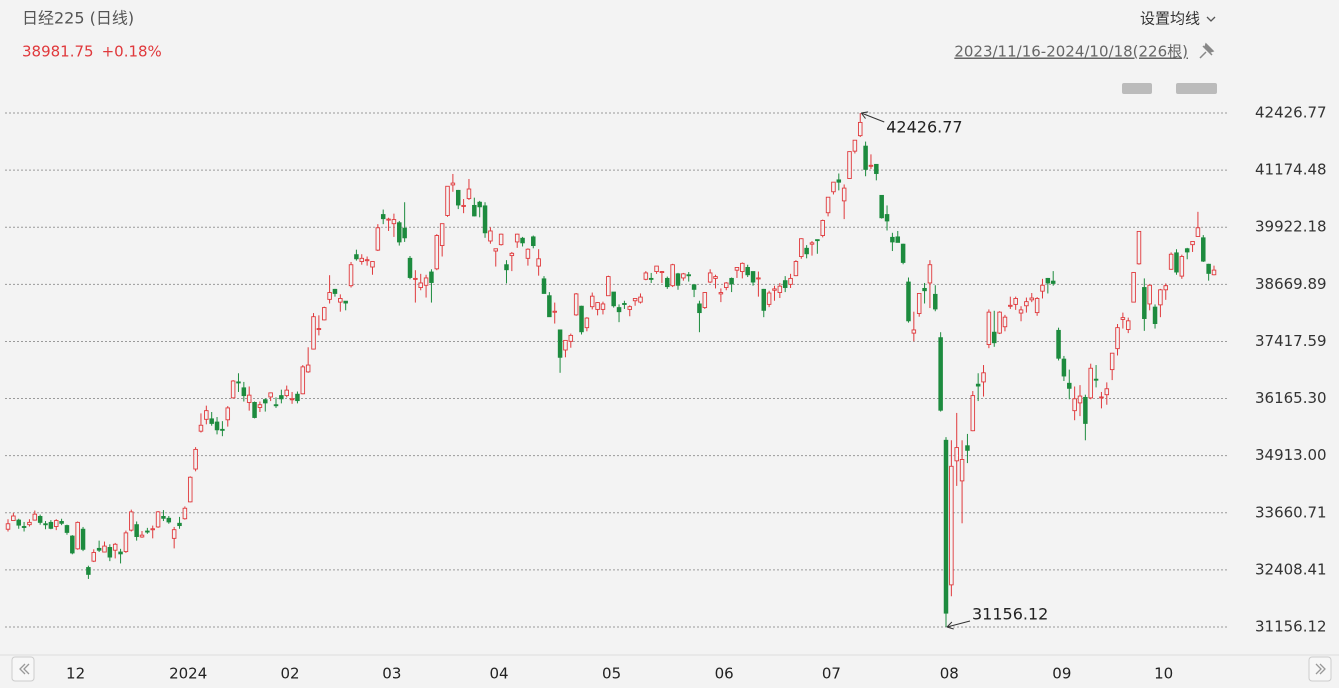 The image size is (1339, 688). What do you see at coordinates (611, 674) in the screenshot?
I see `x-tick-label: 05` at bounding box center [611, 674].